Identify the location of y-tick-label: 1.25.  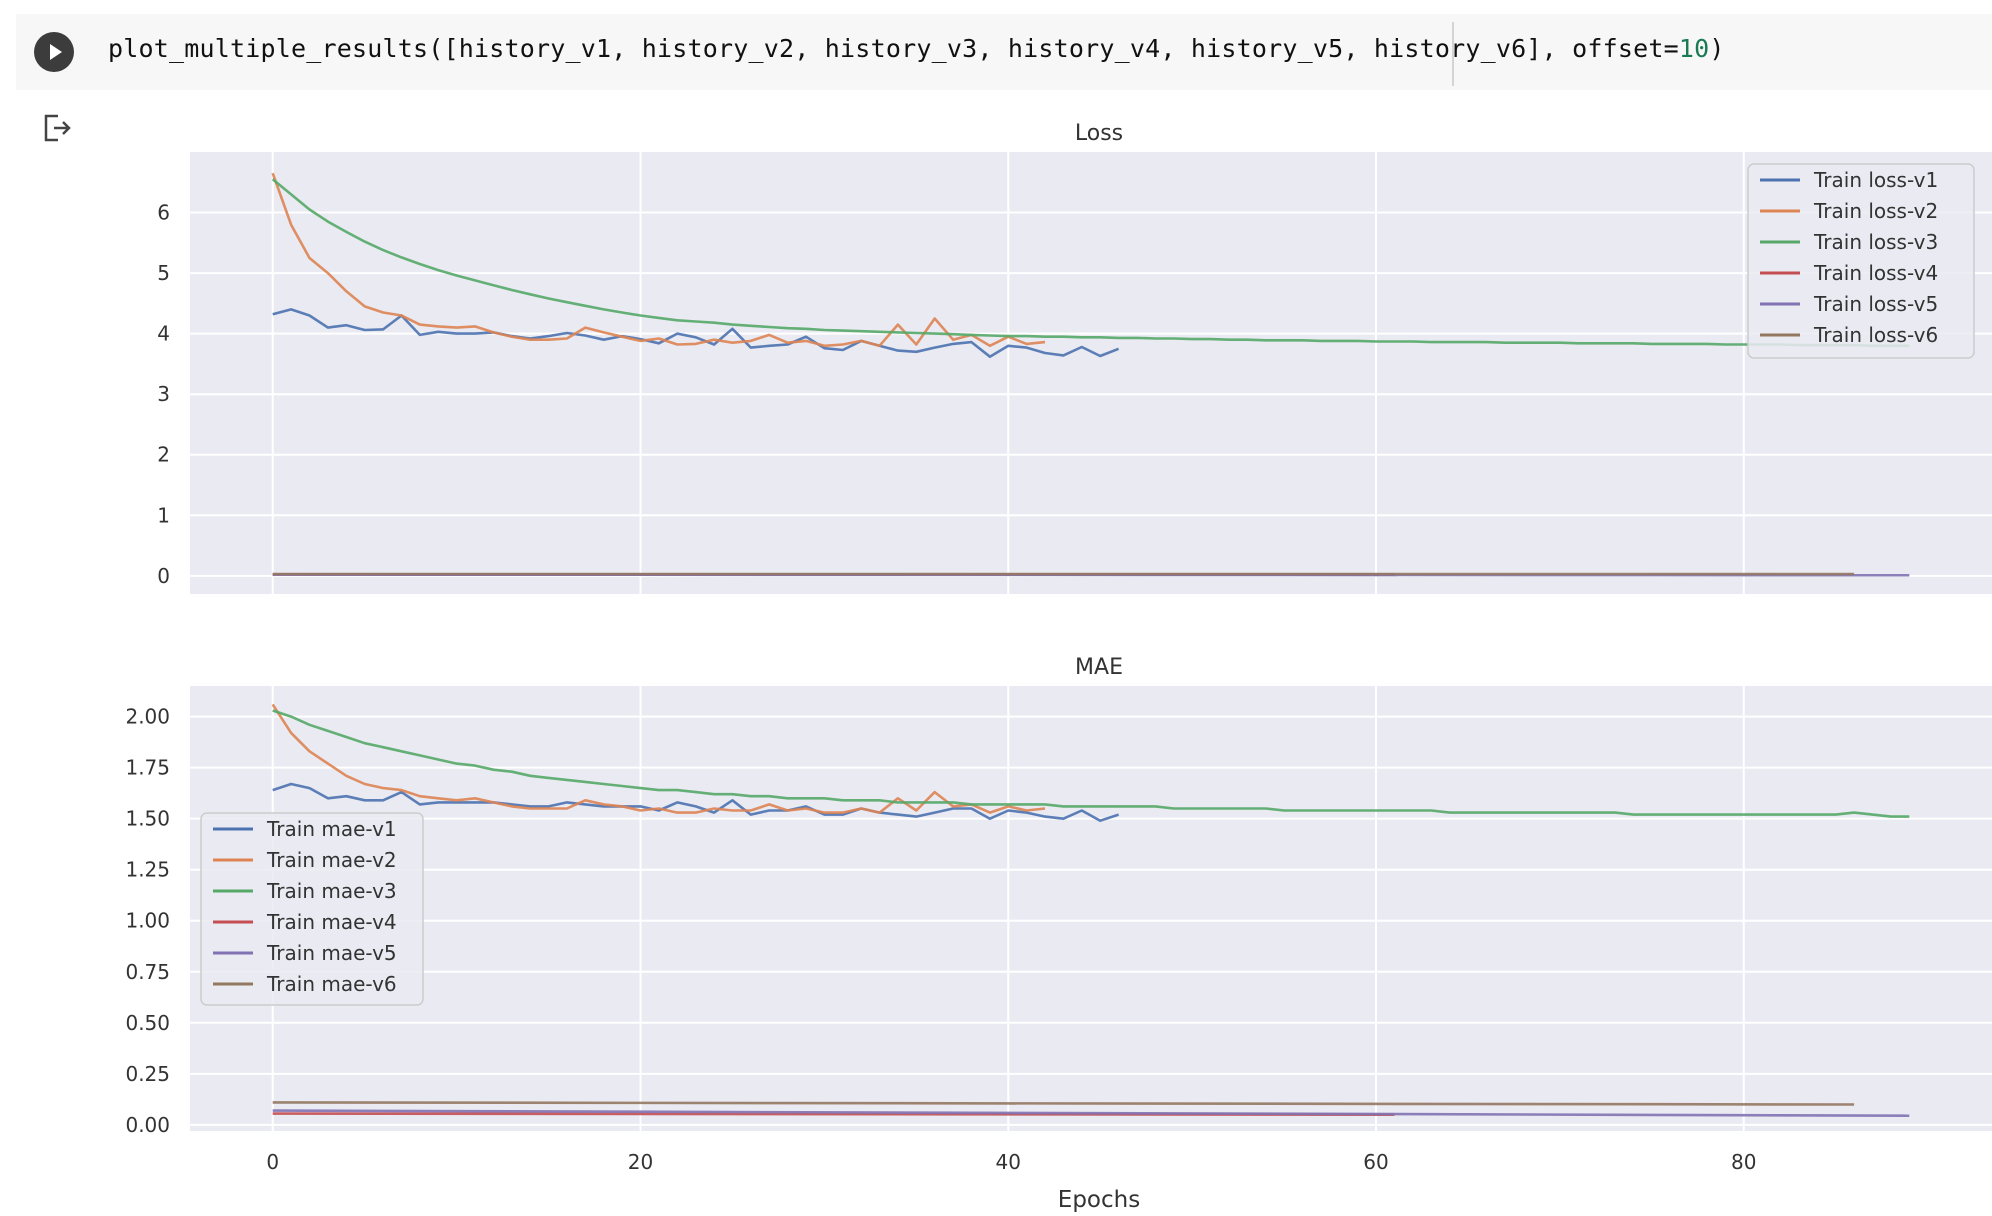
(147, 870).